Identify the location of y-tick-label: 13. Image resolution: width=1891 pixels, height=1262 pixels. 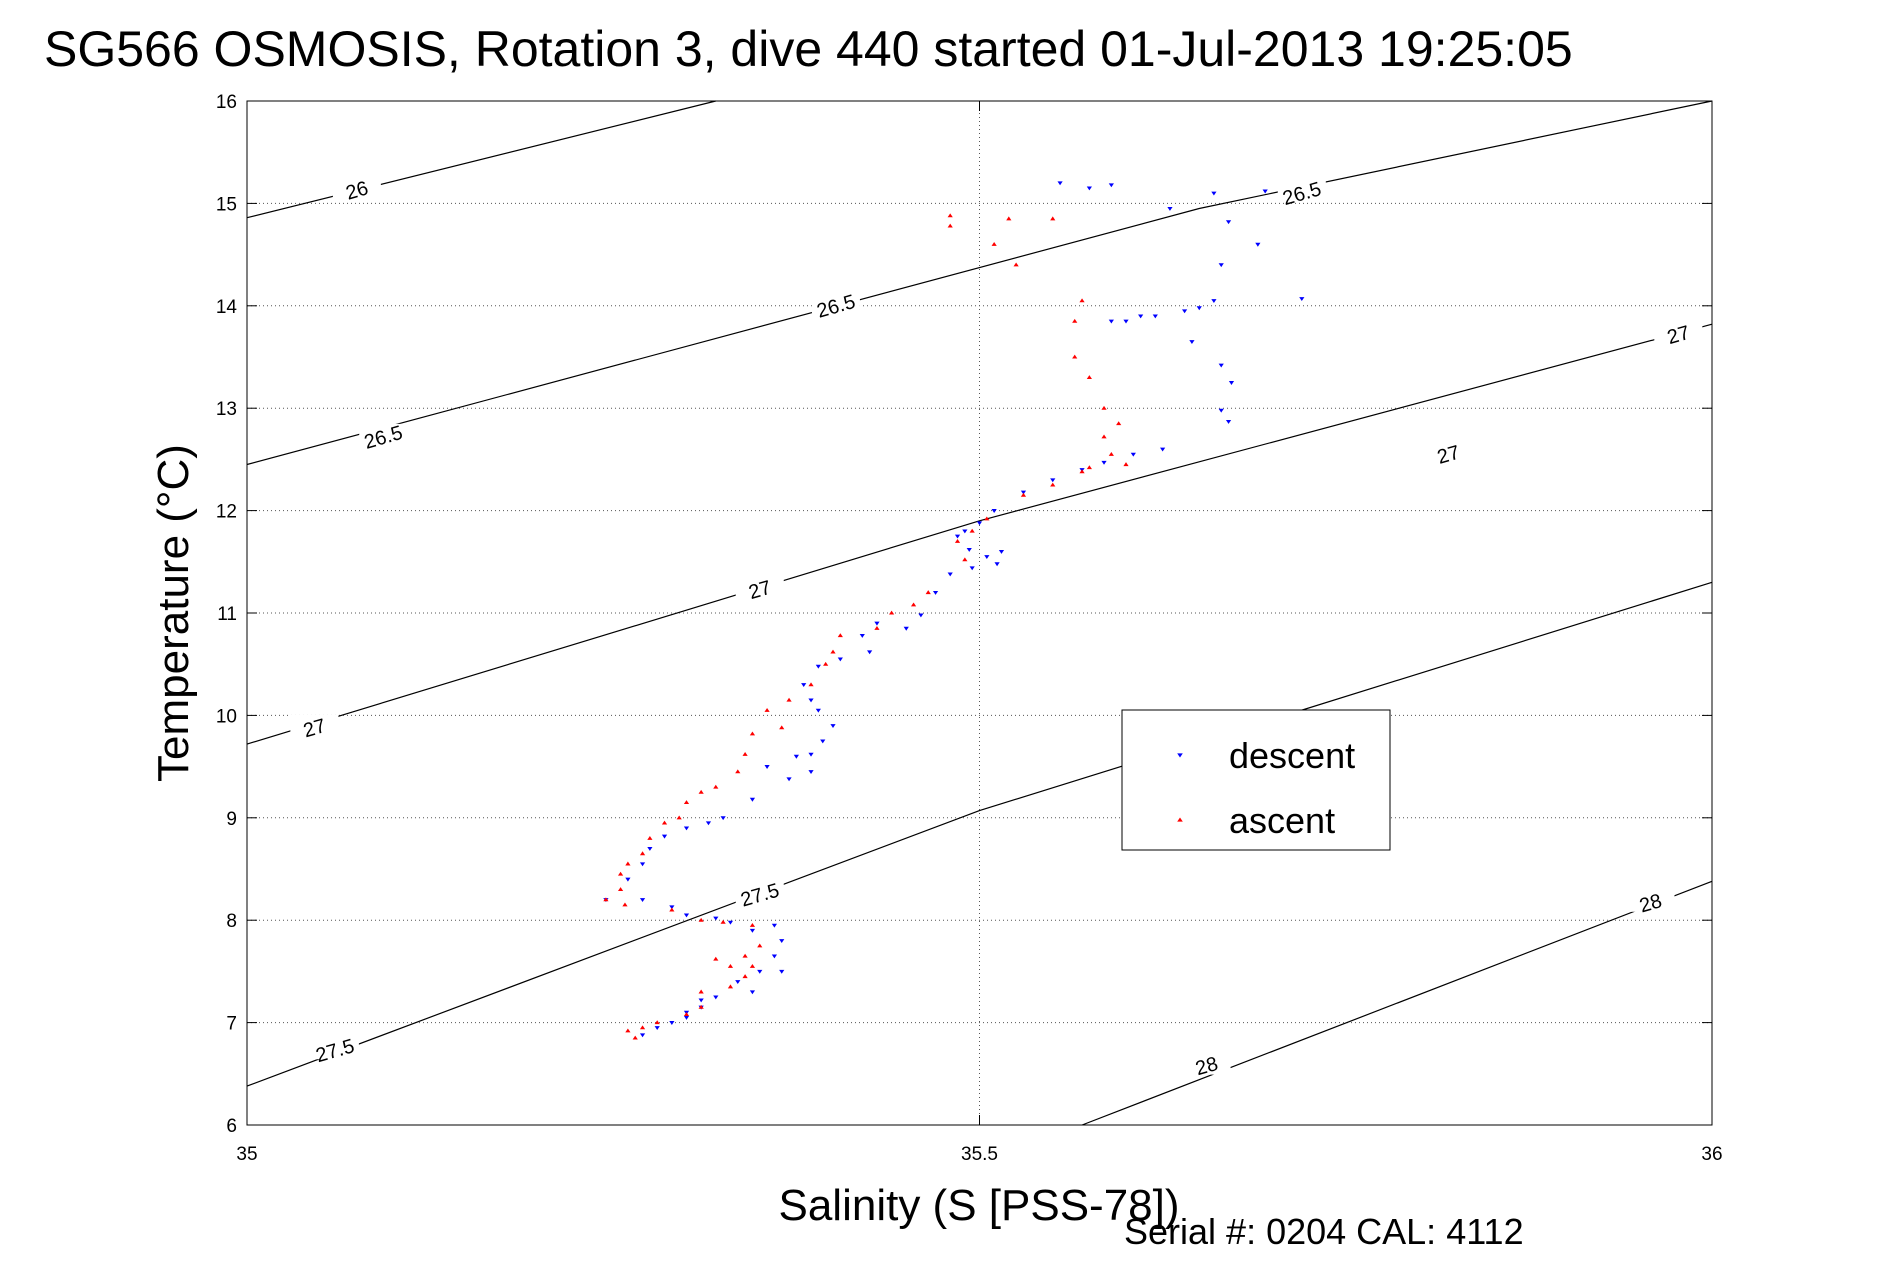
(226, 409).